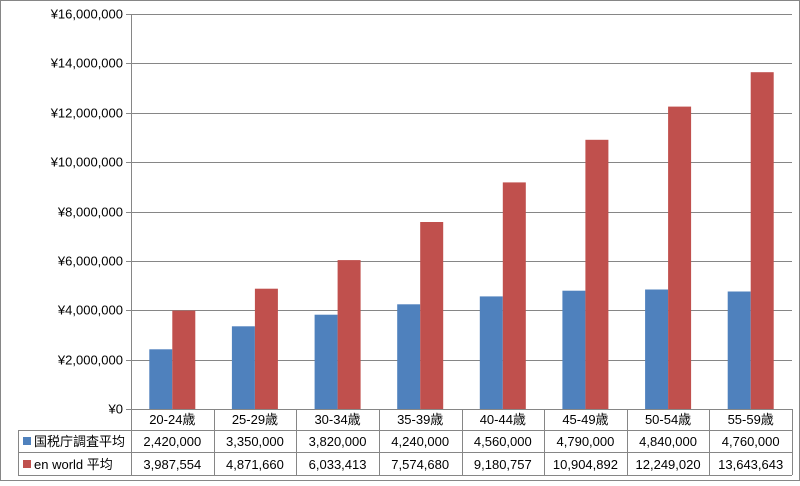 Image resolution: width=800 pixels, height=486 pixels. I want to click on data-table-value: 3,987,554, so click(172, 464).